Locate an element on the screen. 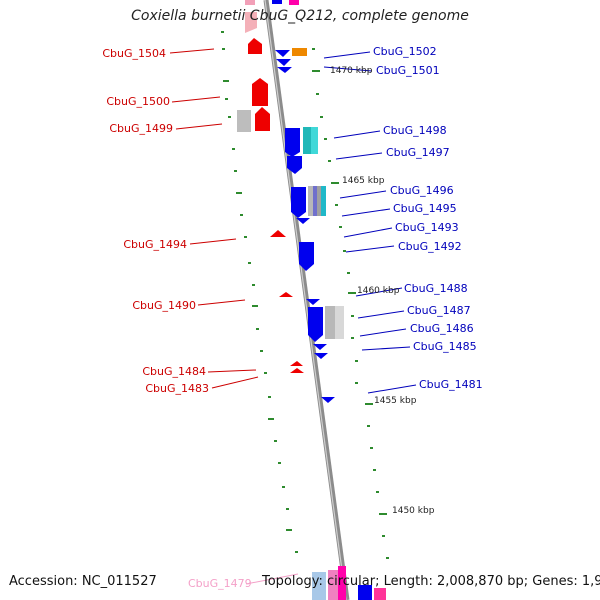  gene-label-cbug-1493: CbuG_1493 is located at coordinates (427, 227).